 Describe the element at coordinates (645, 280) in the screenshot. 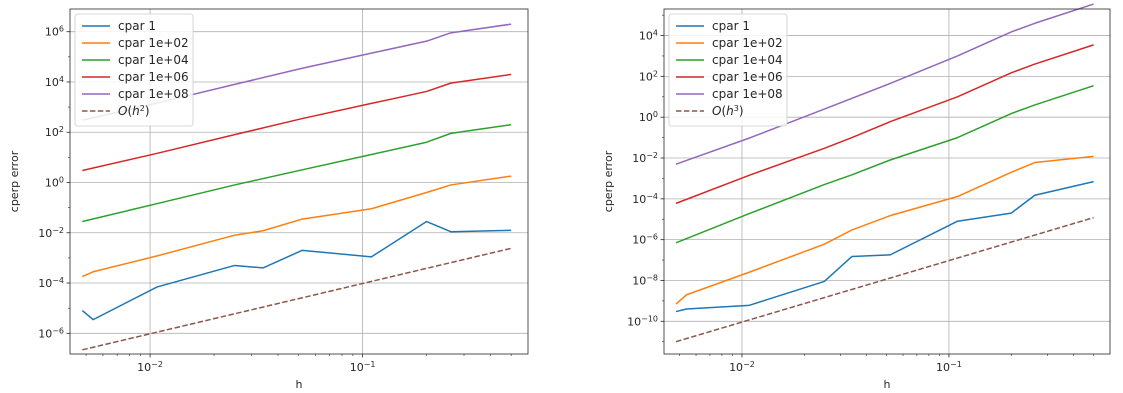

I see `y-tick-label: 10⁻⁸` at that location.